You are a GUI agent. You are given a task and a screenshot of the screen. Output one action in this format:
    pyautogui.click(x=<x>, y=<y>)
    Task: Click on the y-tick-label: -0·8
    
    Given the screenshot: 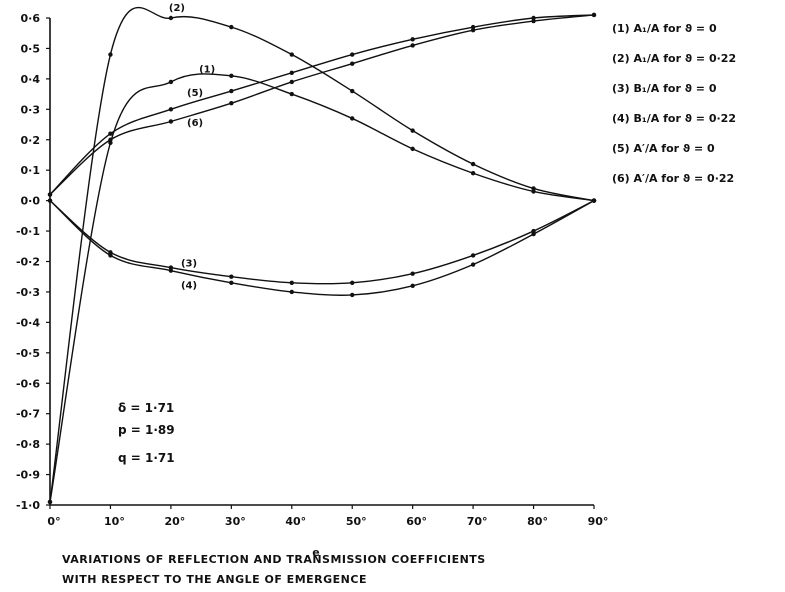 What is the action you would take?
    pyautogui.click(x=28, y=444)
    